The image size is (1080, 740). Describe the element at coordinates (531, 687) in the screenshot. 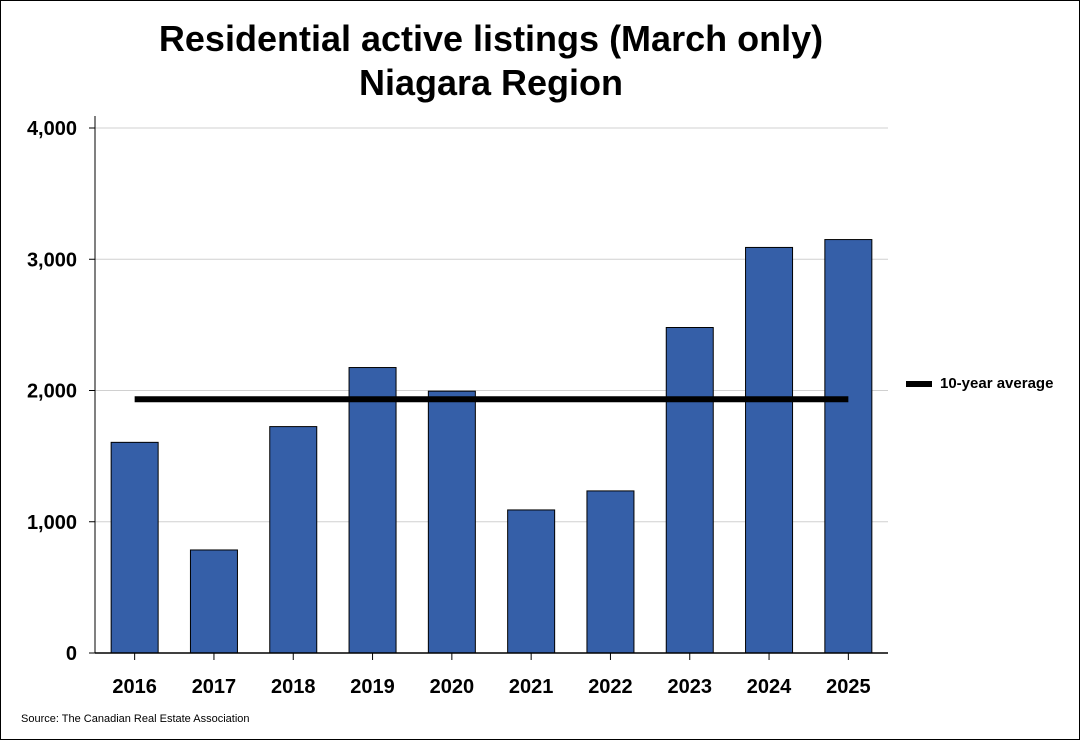

I see `x-tick-label: 2021` at that location.